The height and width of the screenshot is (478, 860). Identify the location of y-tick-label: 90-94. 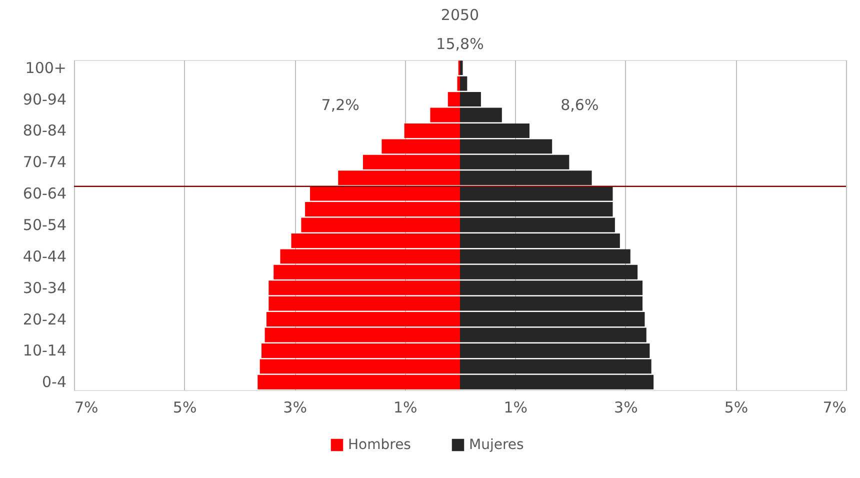
(44, 99).